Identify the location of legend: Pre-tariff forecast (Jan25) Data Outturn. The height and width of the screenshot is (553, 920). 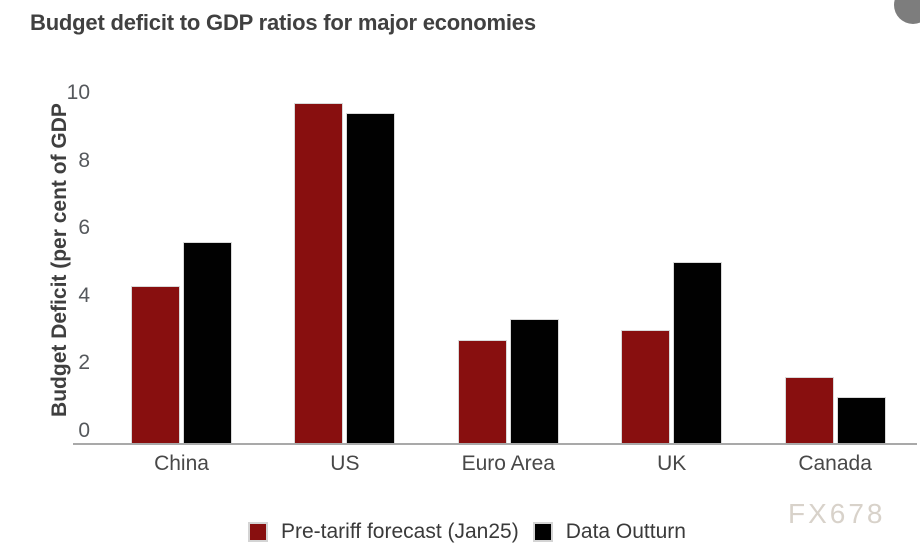
(467, 532).